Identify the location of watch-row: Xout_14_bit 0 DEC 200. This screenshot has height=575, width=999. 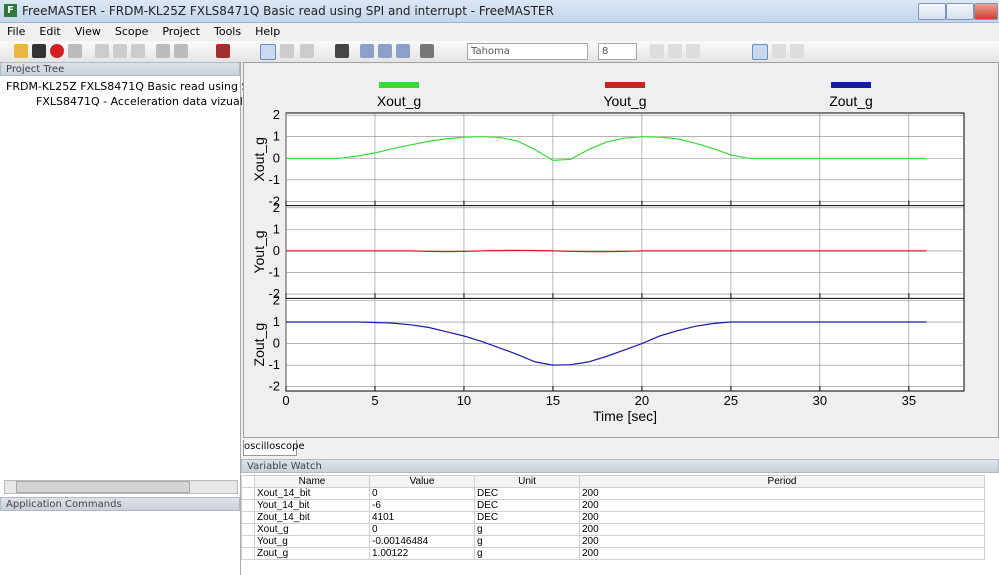
(613, 493).